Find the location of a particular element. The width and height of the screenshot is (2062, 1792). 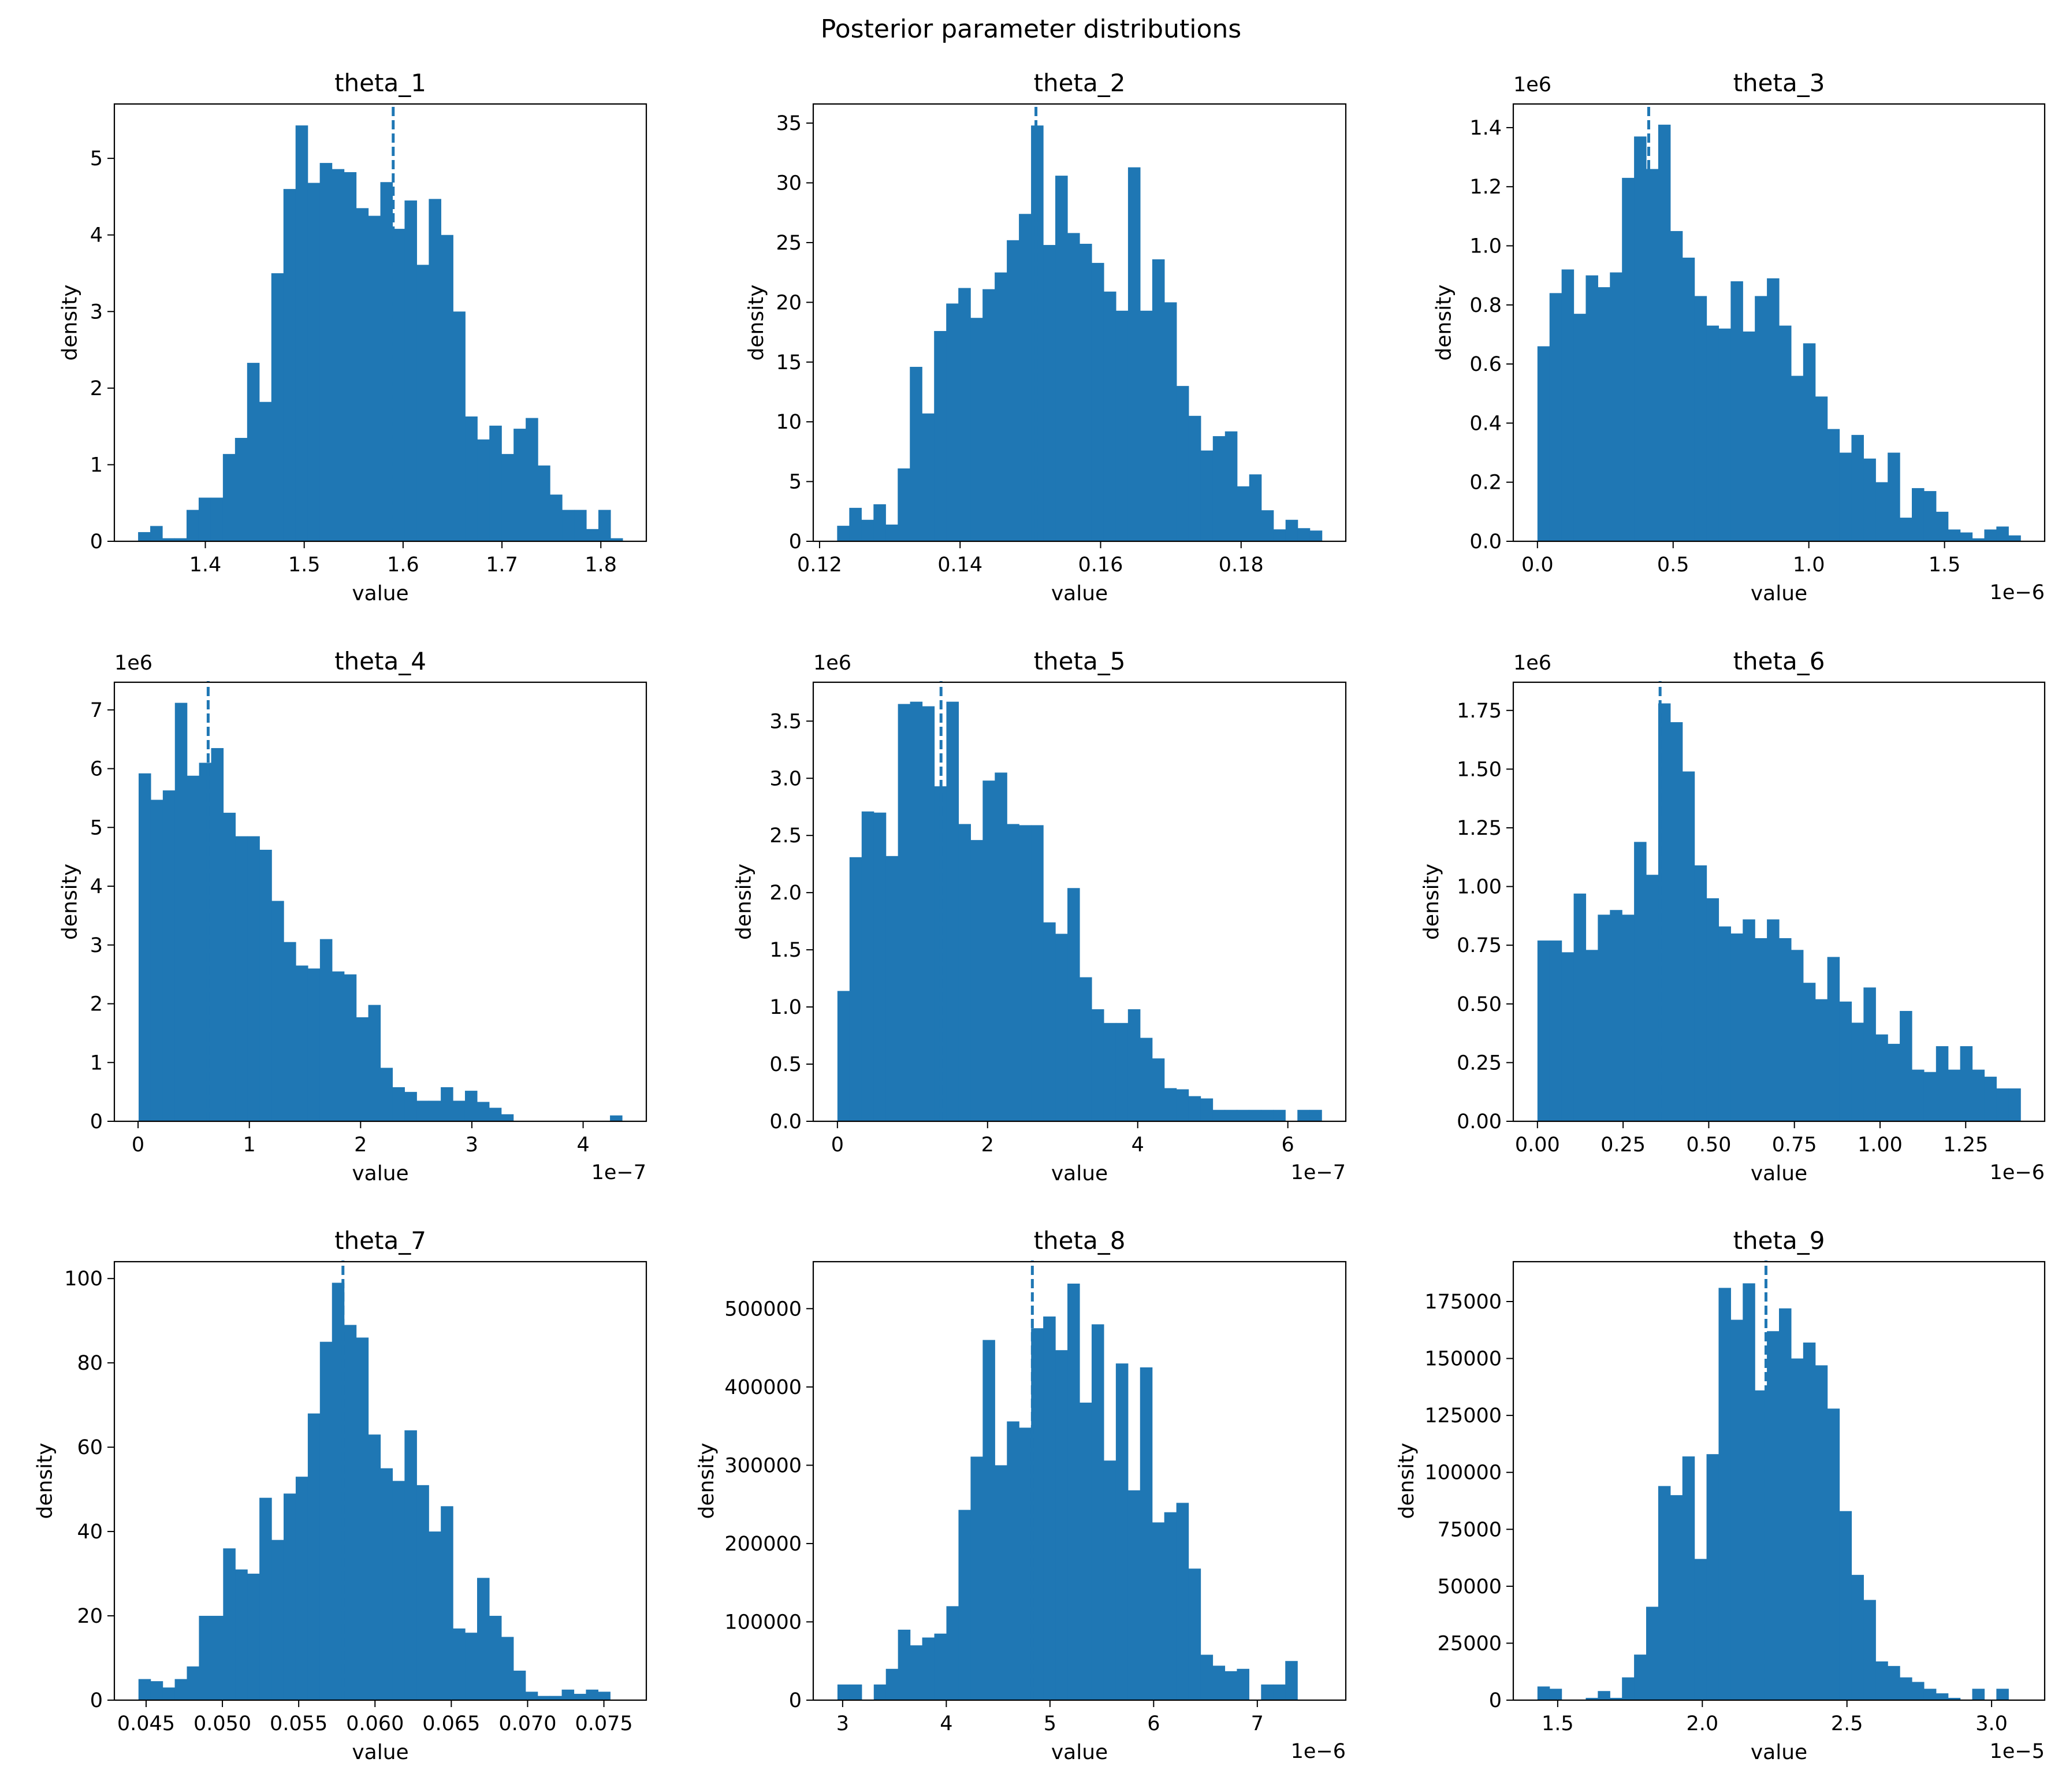

y-tick-label: 50000 is located at coordinates (1470, 1586).